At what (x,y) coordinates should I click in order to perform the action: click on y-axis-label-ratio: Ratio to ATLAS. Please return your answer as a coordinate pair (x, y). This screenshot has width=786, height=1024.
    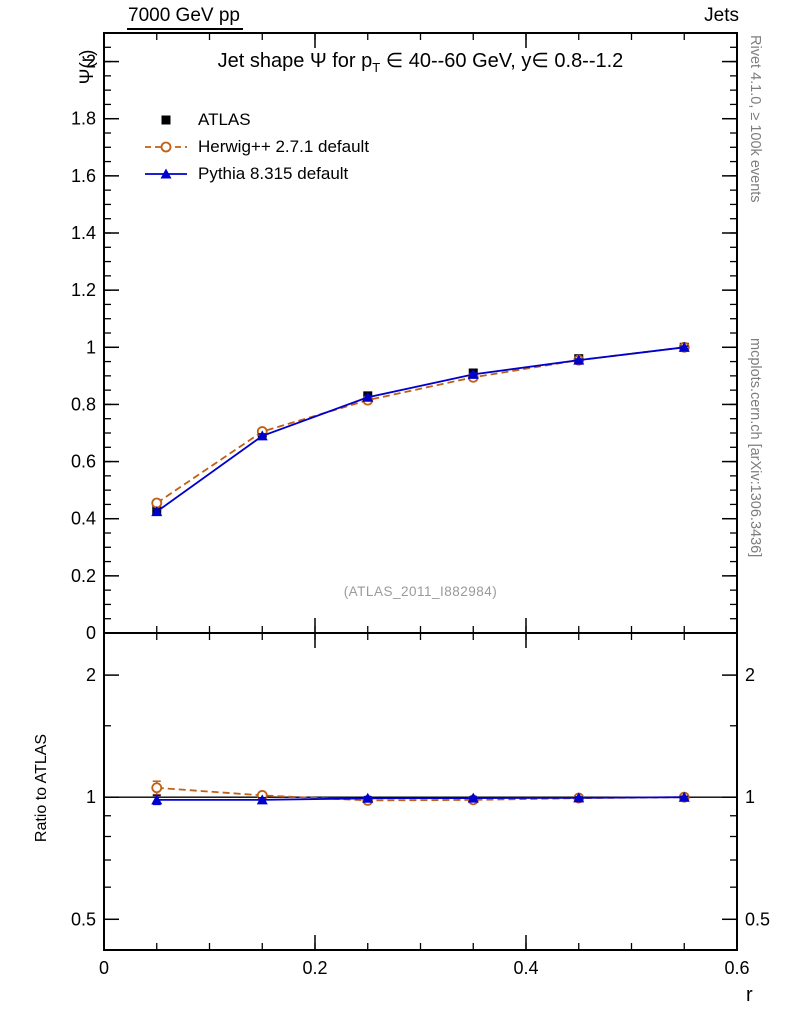
    Looking at the image, I should click on (41, 788).